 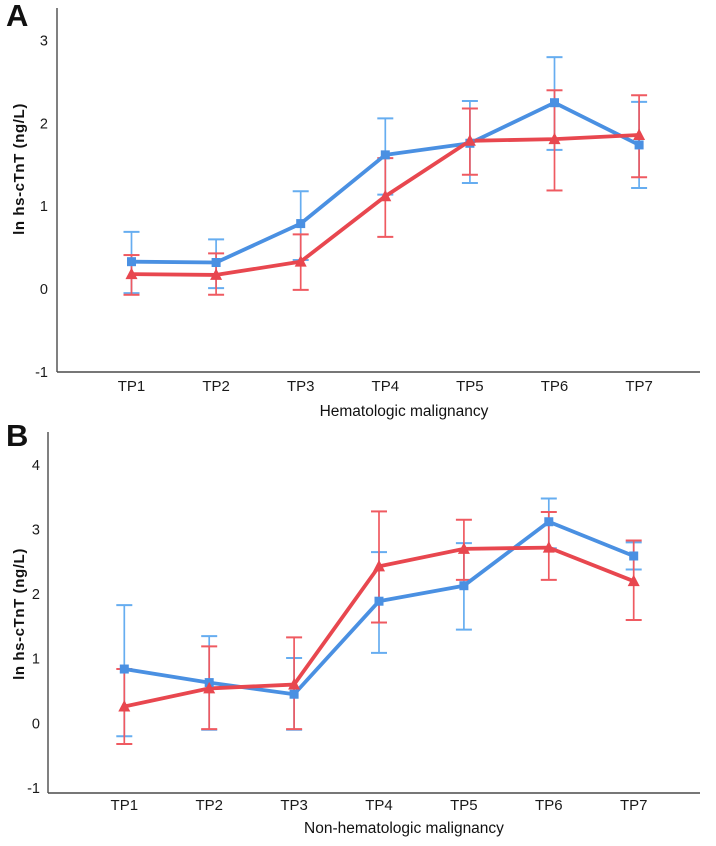 What do you see at coordinates (17, 16) in the screenshot?
I see `panel-a-label: A` at bounding box center [17, 16].